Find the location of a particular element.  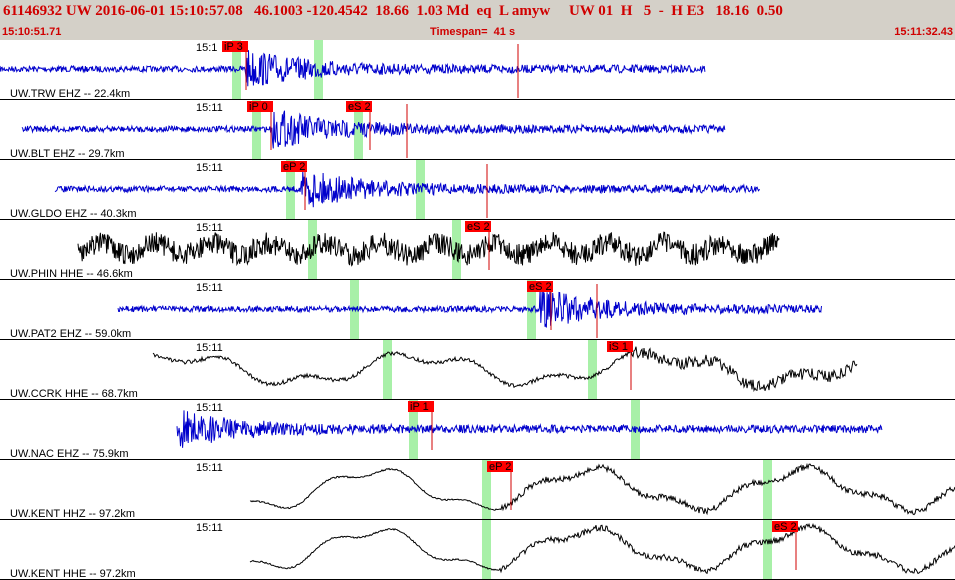

pick-label: iP 3 is located at coordinates (233, 47).